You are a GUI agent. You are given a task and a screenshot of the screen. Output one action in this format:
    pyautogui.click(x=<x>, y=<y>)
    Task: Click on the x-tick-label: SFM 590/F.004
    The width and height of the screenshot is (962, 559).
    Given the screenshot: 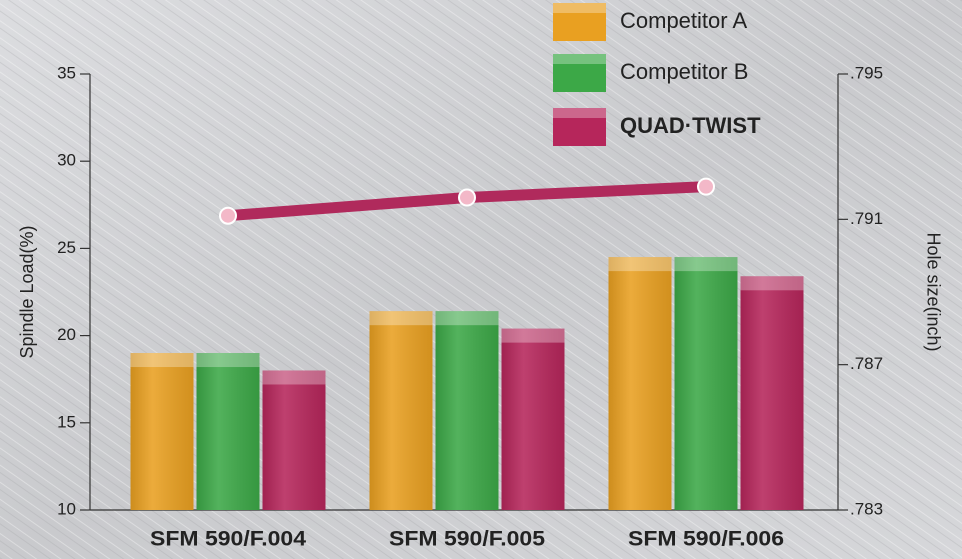 What is the action you would take?
    pyautogui.click(x=228, y=539)
    